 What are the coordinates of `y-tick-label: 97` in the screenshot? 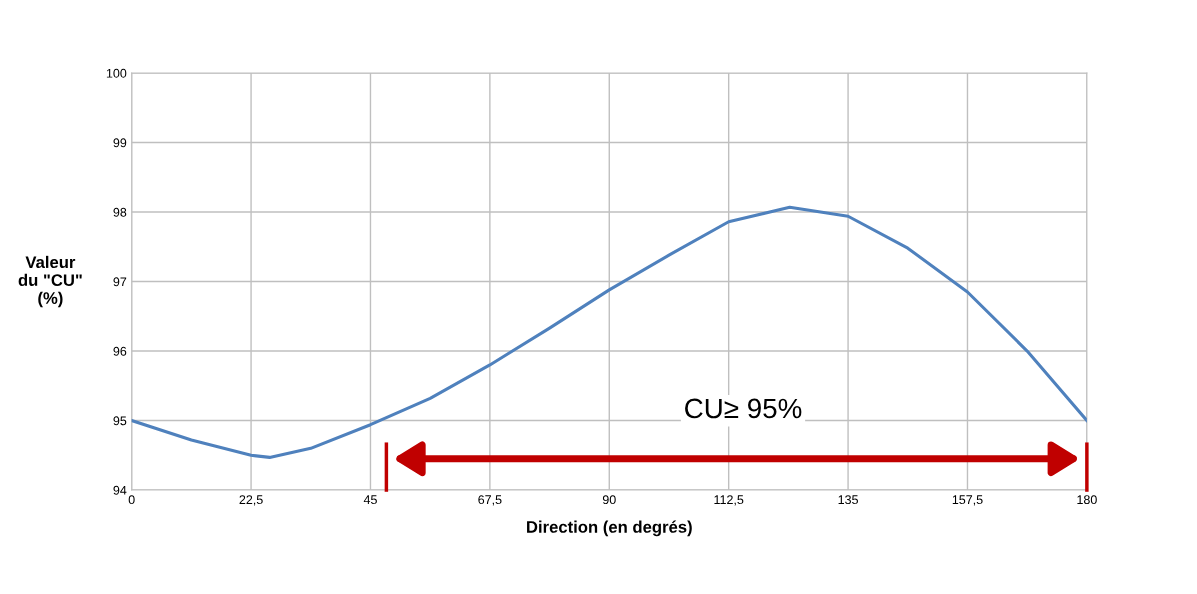 It's located at (120, 282).